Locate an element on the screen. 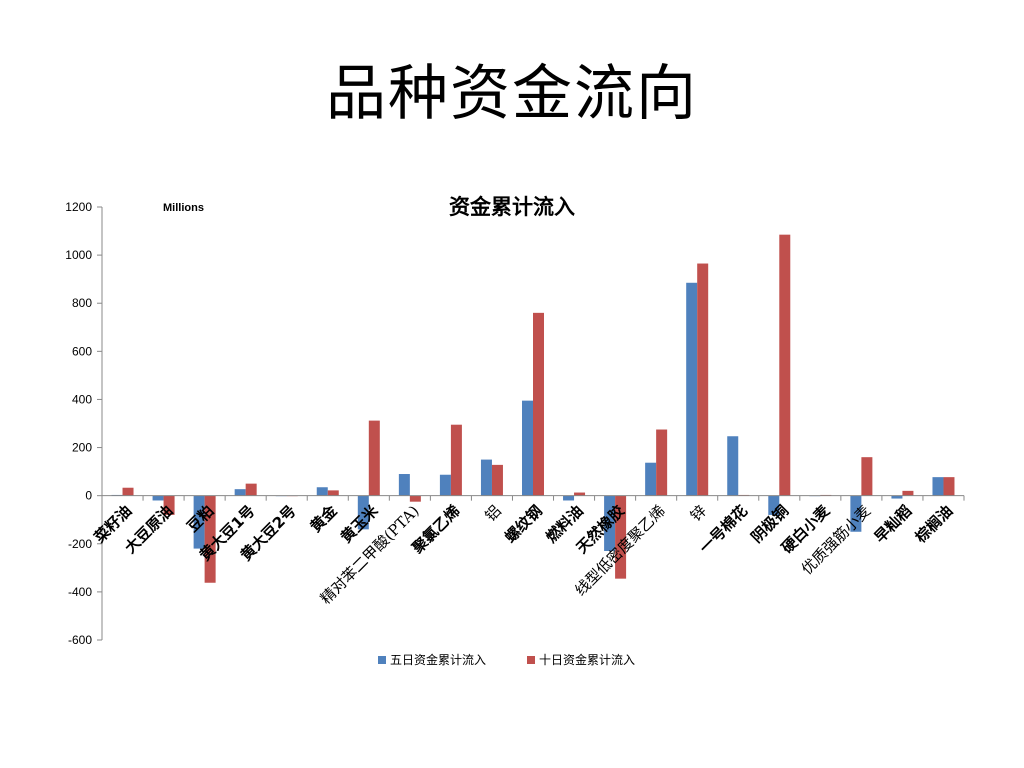 The image size is (1024, 768). y-tick-label: -200 is located at coordinates (80, 544).